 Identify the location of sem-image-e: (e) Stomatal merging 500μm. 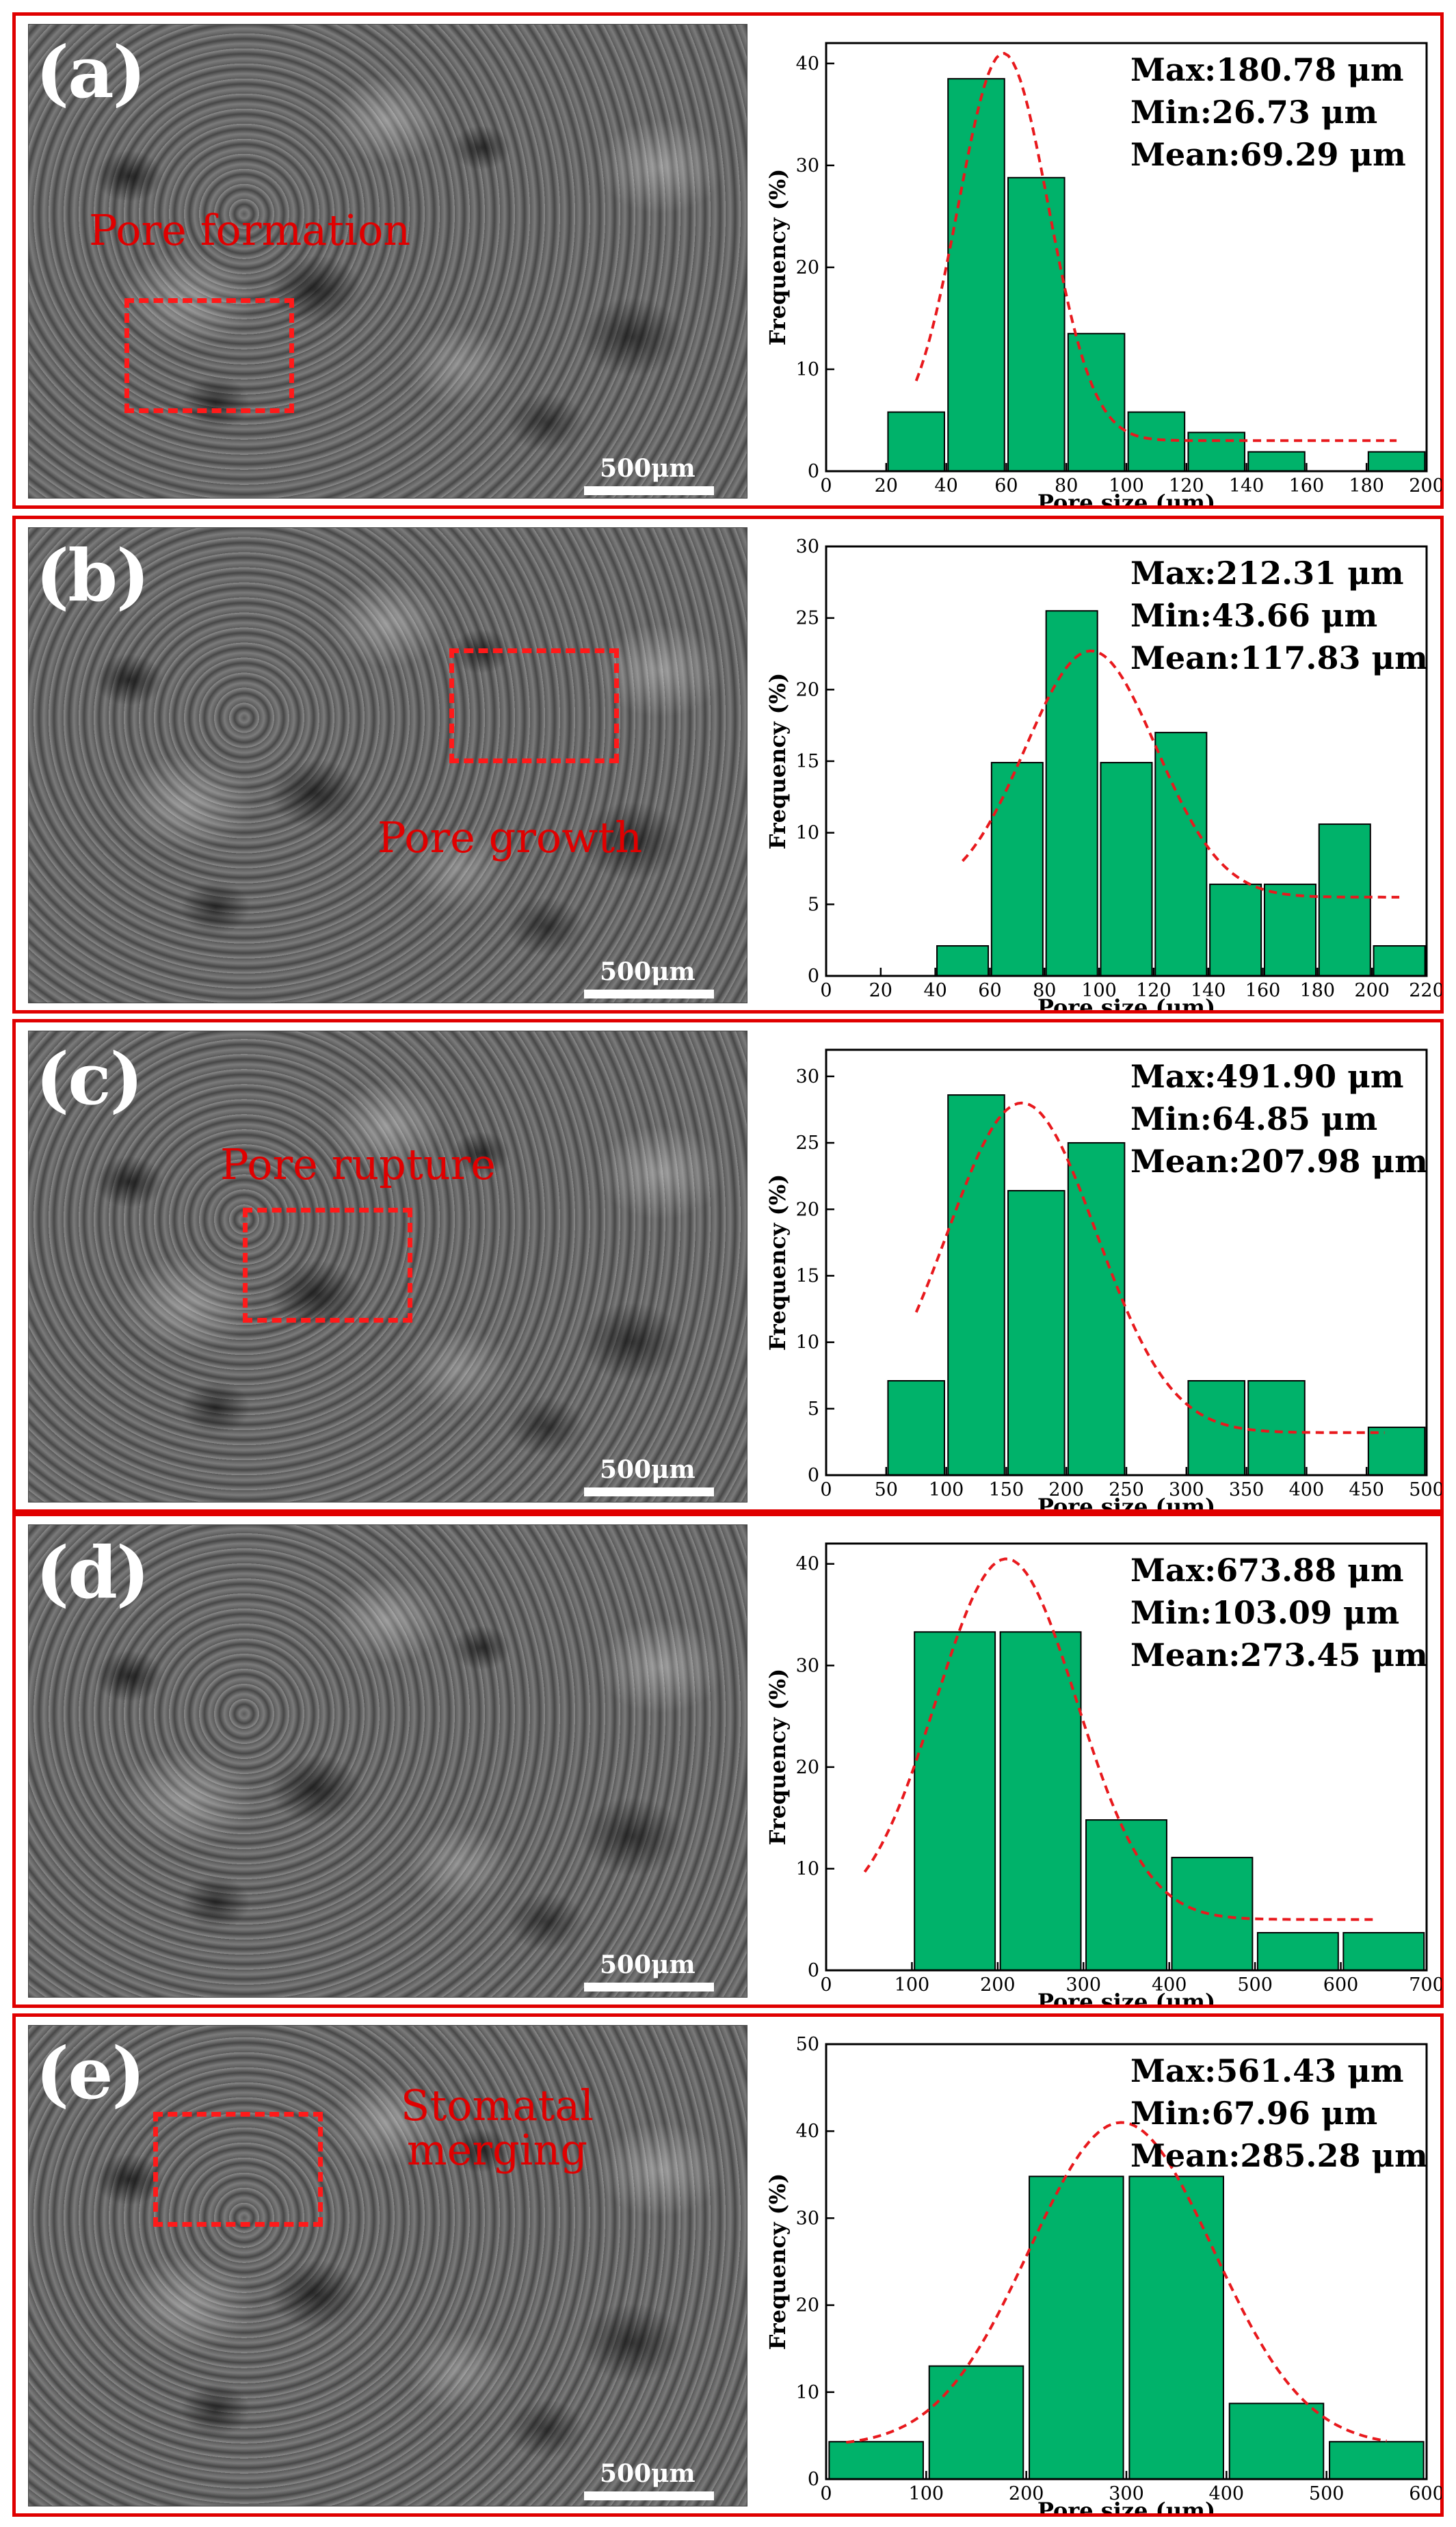
(387, 2266).